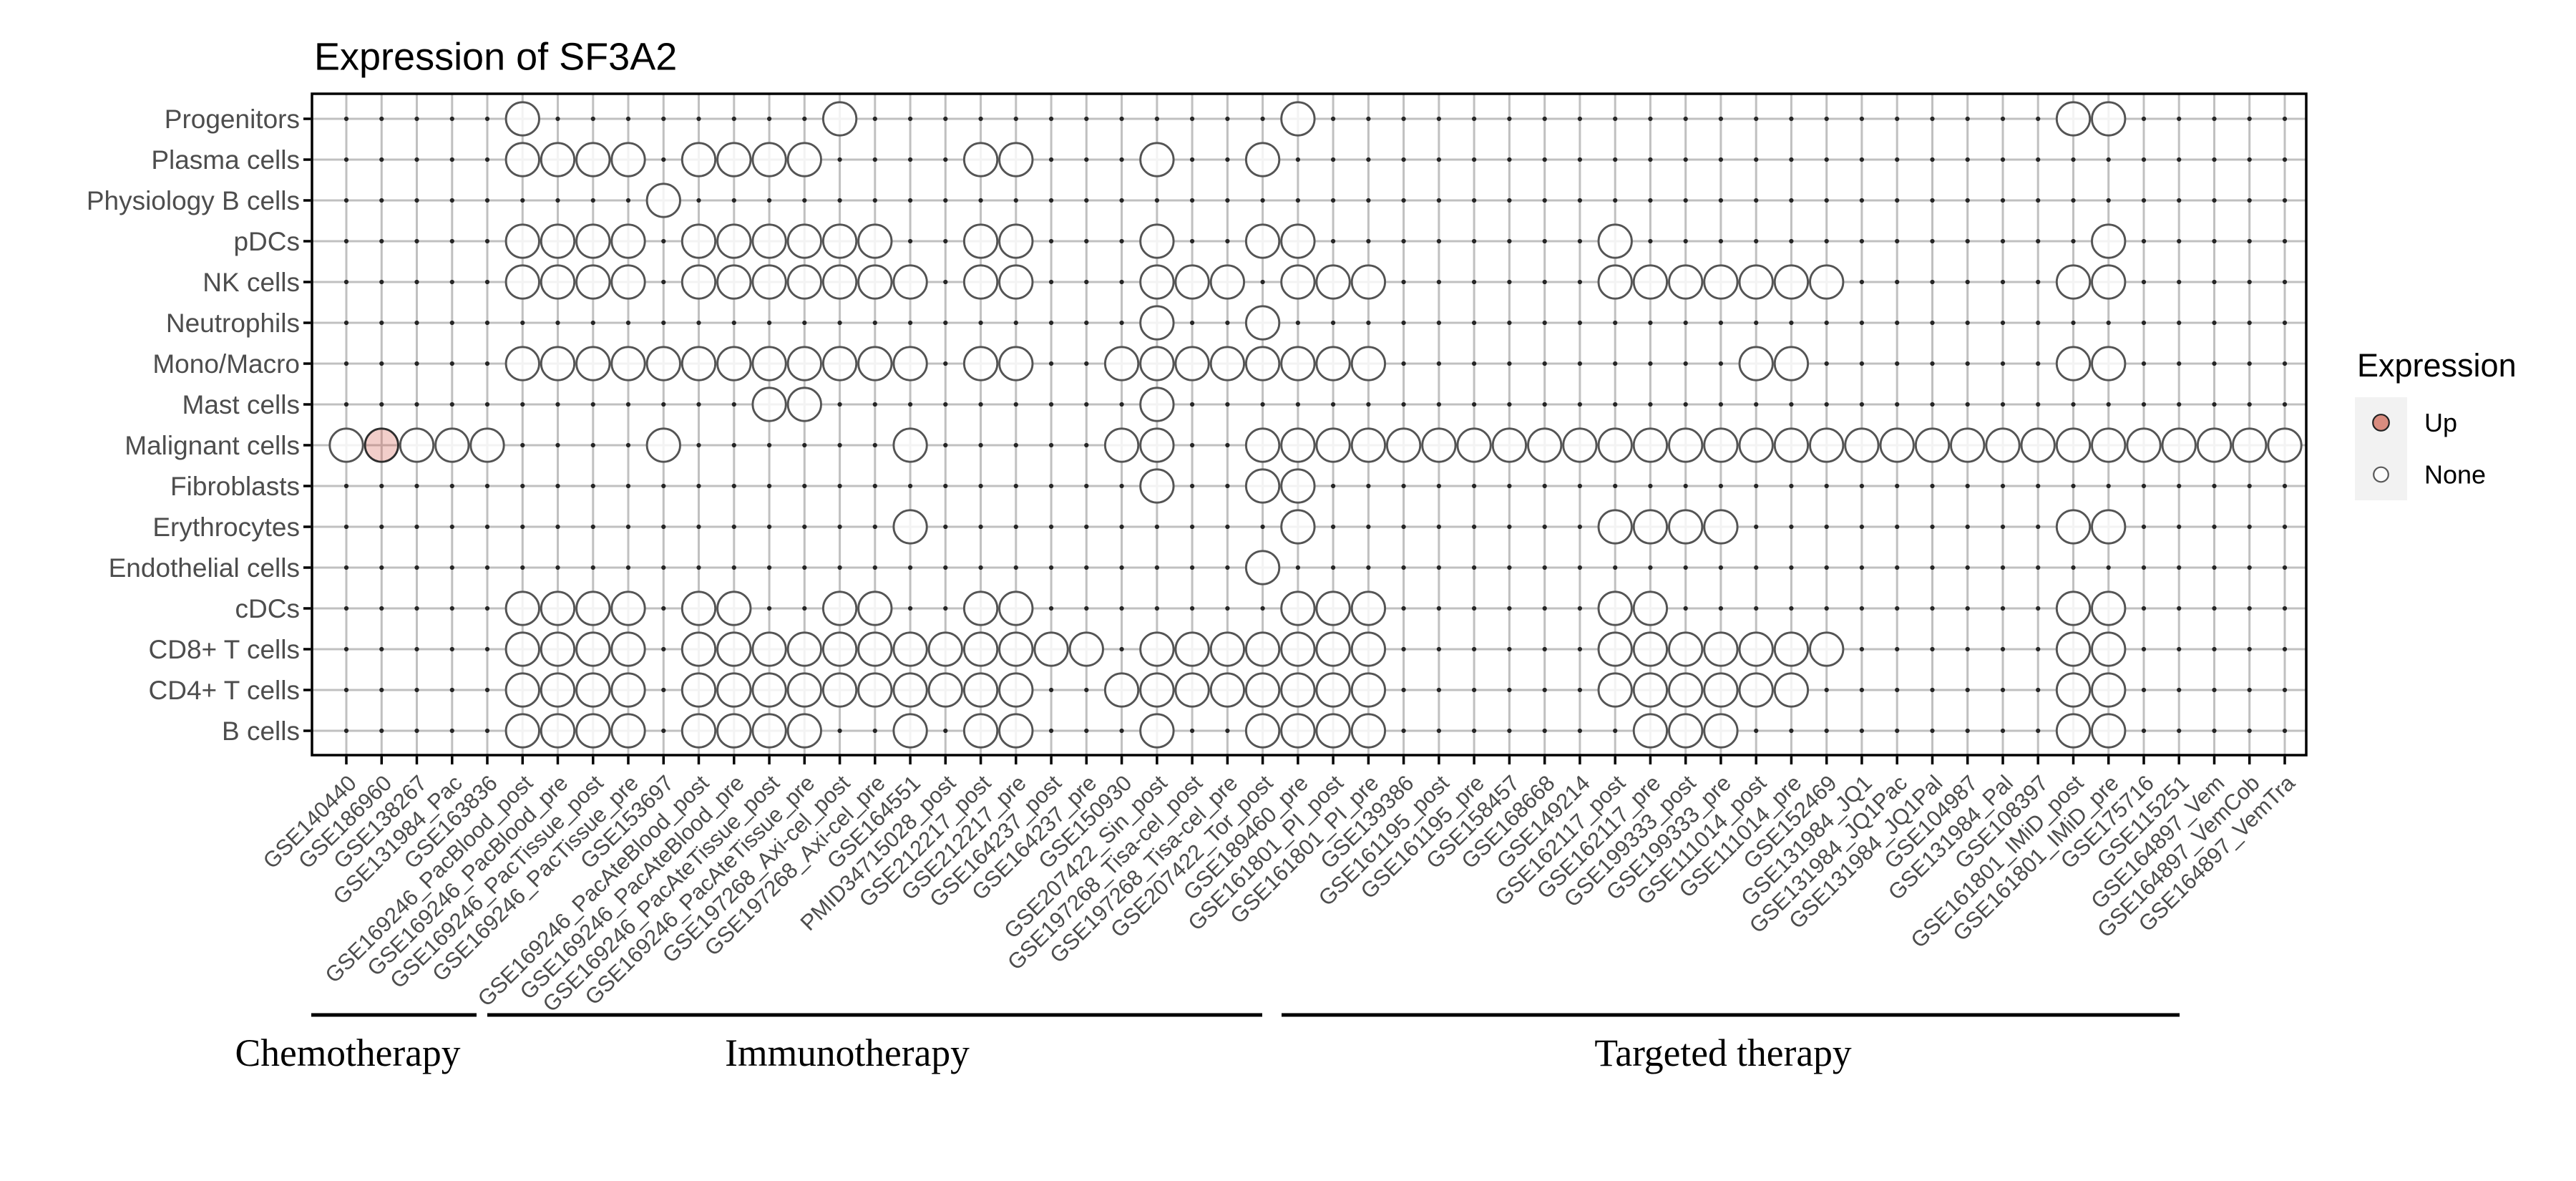  What do you see at coordinates (1722, 1052) in the screenshot?
I see `svg-text: Targeted therapy` at bounding box center [1722, 1052].